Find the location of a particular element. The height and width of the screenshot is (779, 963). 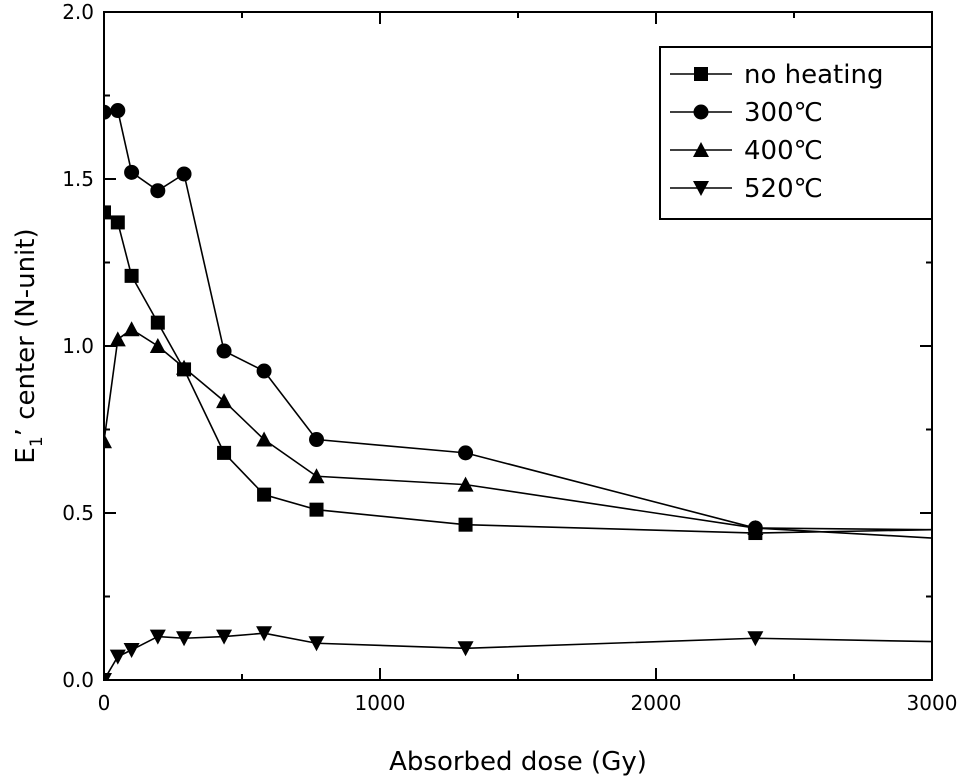

y-axis-title-rest: ’ center (N-unit) is located at coordinates (26, 332).